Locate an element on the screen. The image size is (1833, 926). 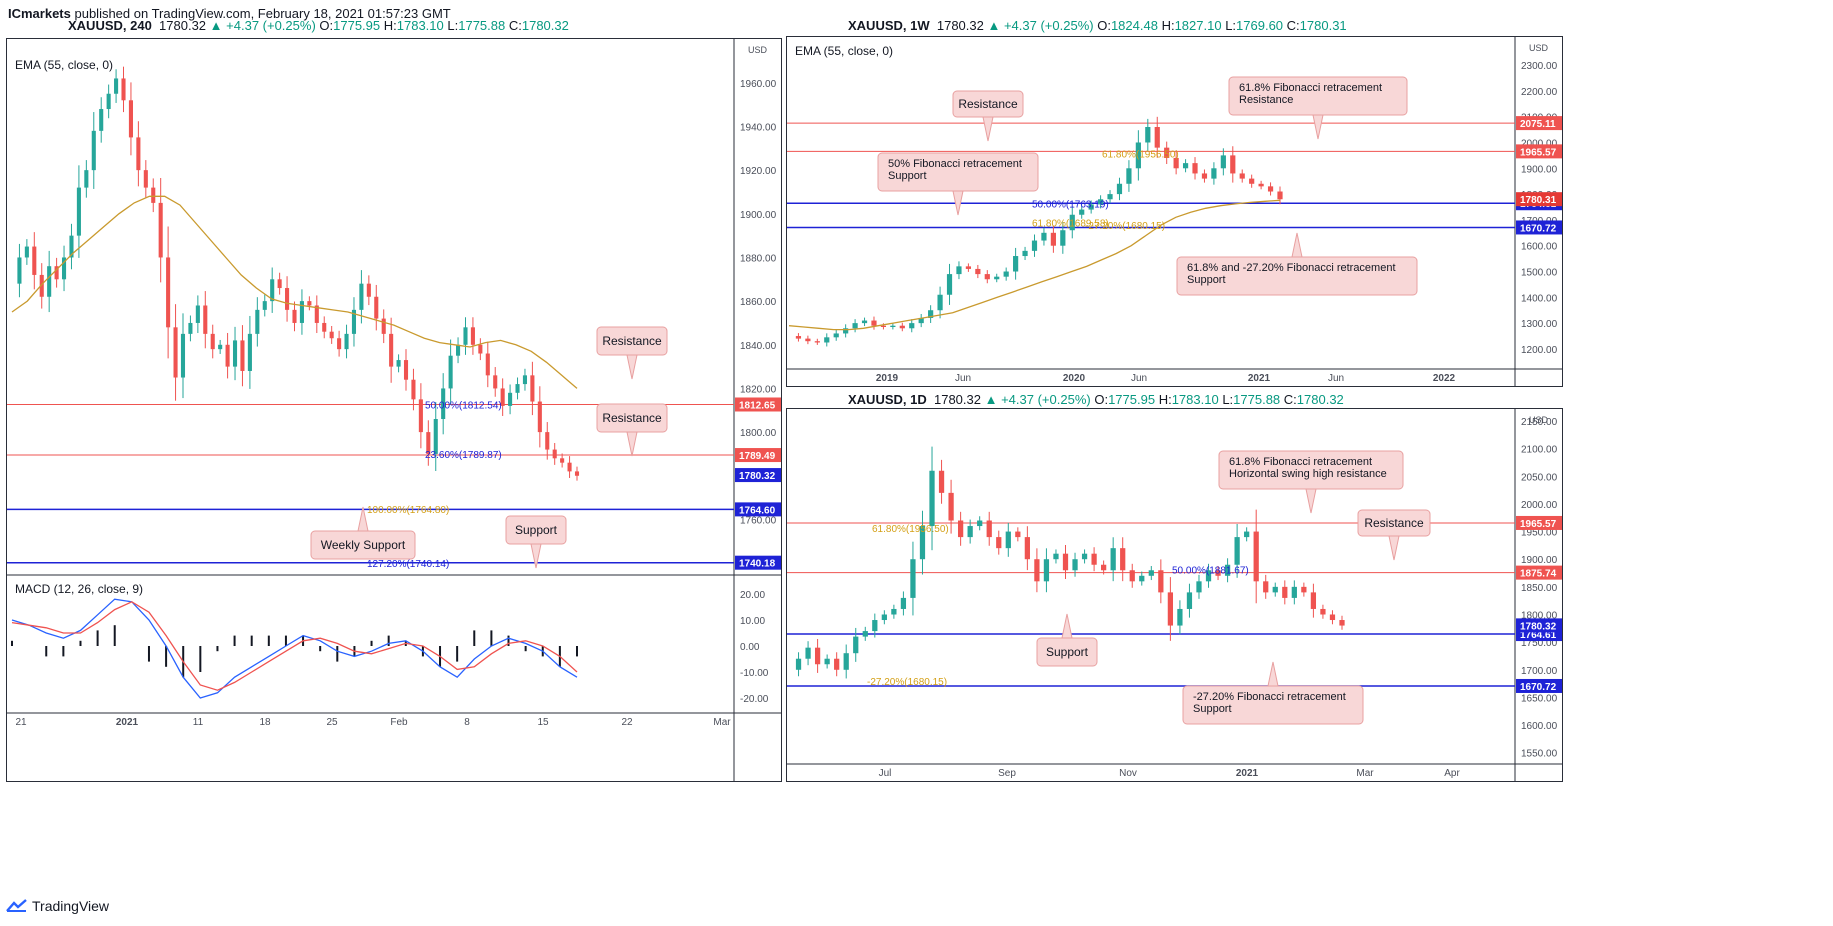
price-tick-label: 1550.00 is located at coordinates (1539, 754).